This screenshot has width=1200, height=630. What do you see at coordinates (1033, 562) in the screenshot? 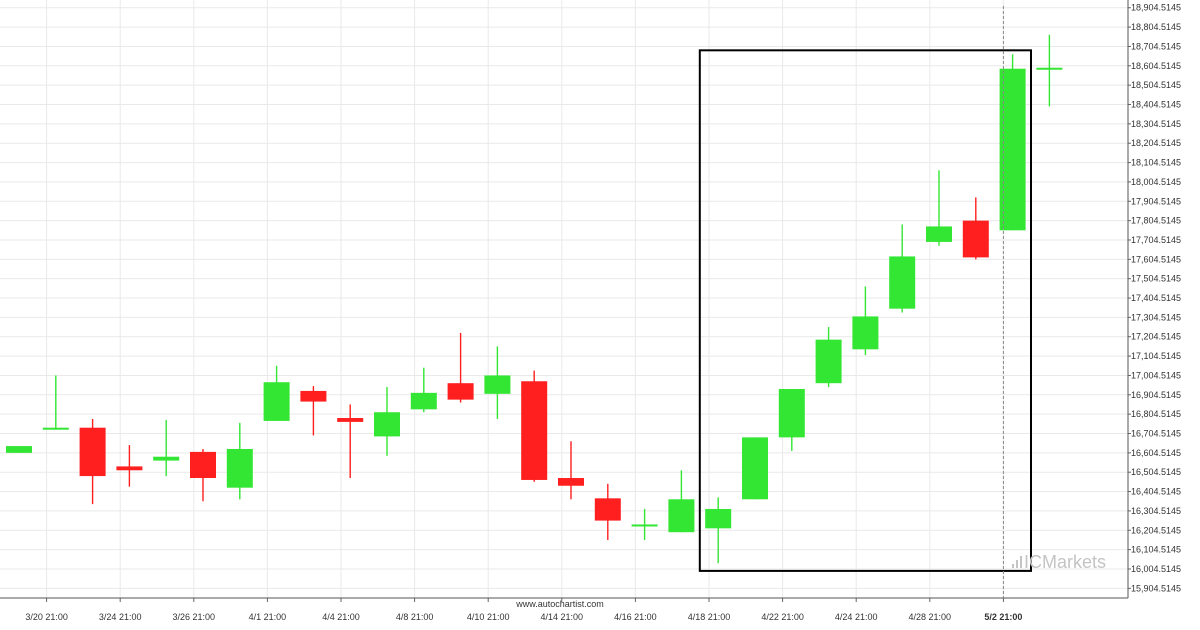
I see `brand-prefix: IC` at bounding box center [1033, 562].